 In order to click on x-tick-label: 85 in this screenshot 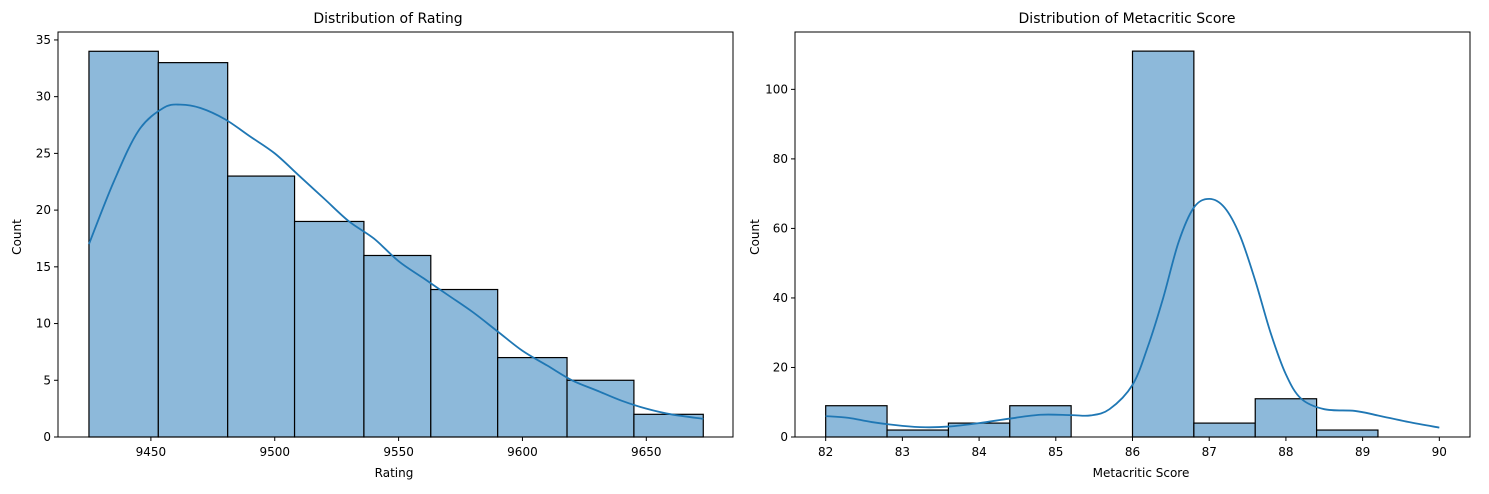, I will do `click(1055, 452)`.